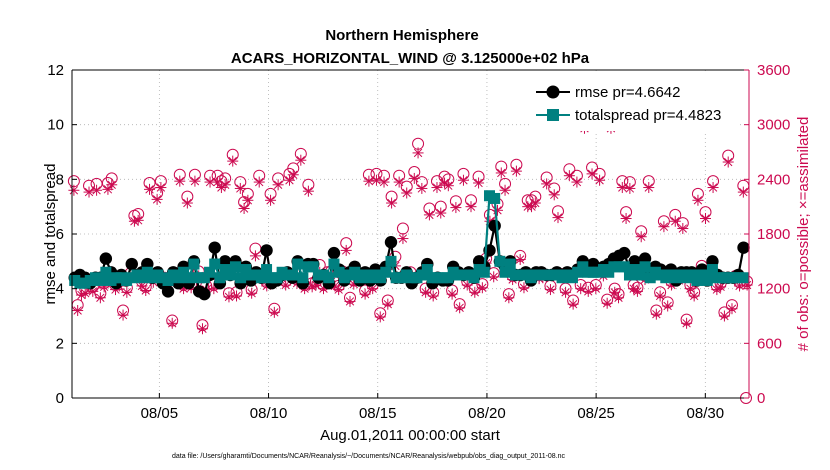  What do you see at coordinates (55, 125) in the screenshot?
I see `tick-label-left: 10` at bounding box center [55, 125].